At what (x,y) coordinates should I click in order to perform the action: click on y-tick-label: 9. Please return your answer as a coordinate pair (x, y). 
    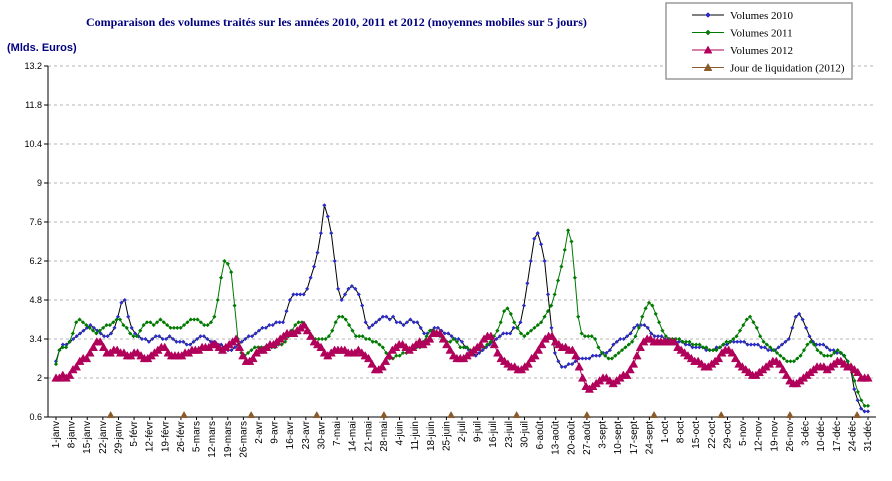
    Looking at the image, I should click on (39, 183).